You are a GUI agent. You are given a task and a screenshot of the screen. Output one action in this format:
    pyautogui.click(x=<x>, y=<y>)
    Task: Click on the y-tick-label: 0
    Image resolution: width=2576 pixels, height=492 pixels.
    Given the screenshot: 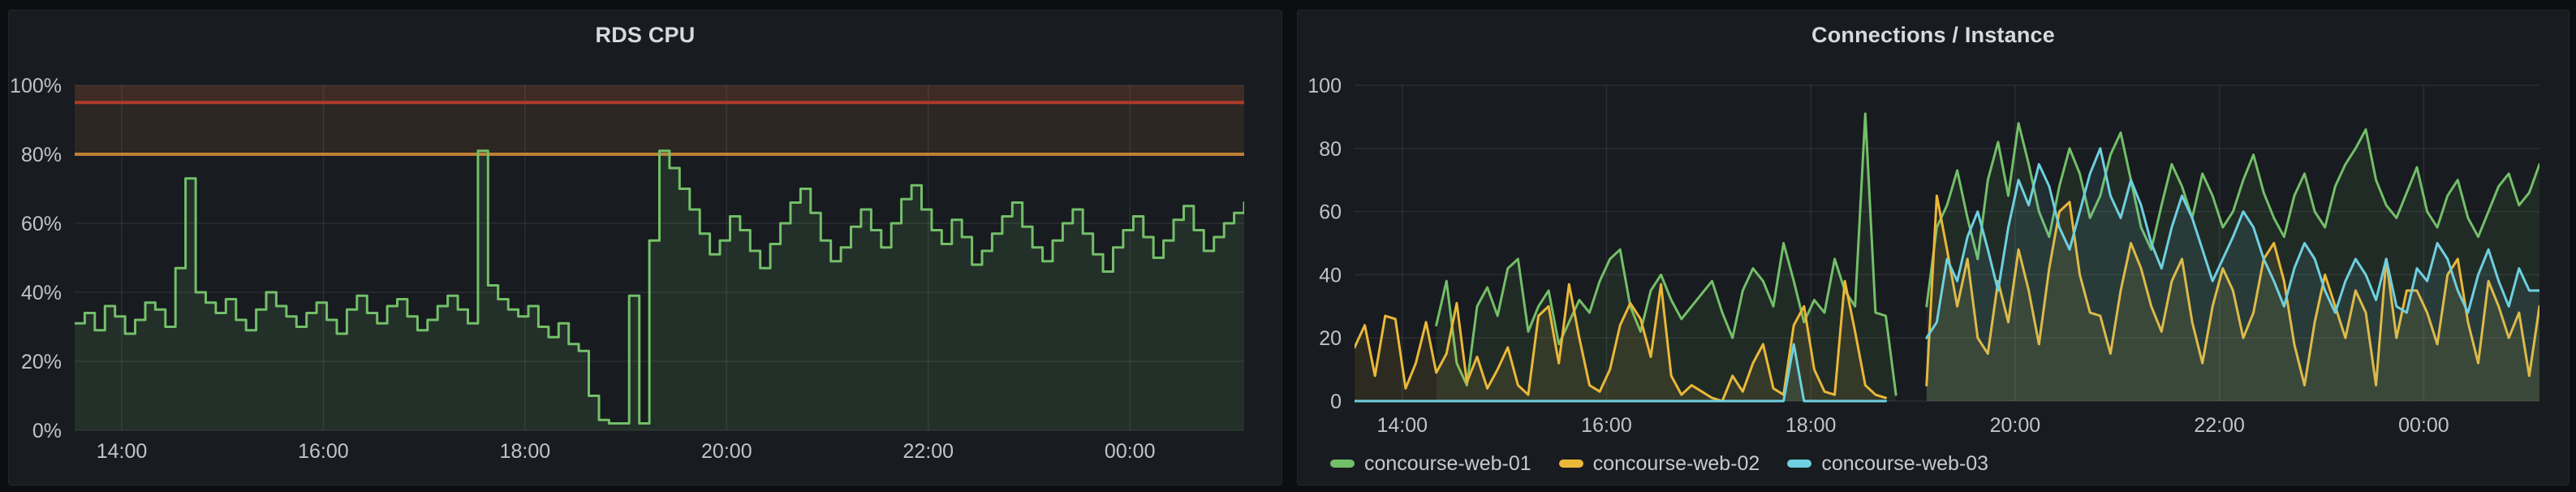 What is the action you would take?
    pyautogui.click(x=1336, y=402)
    